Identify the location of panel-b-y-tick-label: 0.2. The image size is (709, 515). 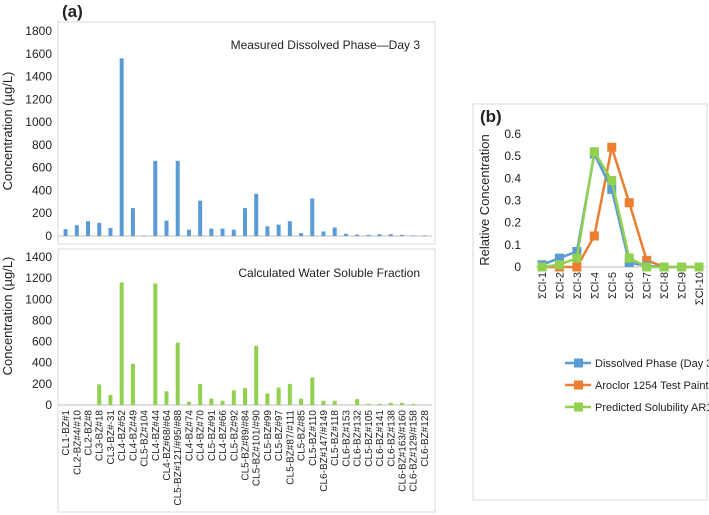
(512, 223).